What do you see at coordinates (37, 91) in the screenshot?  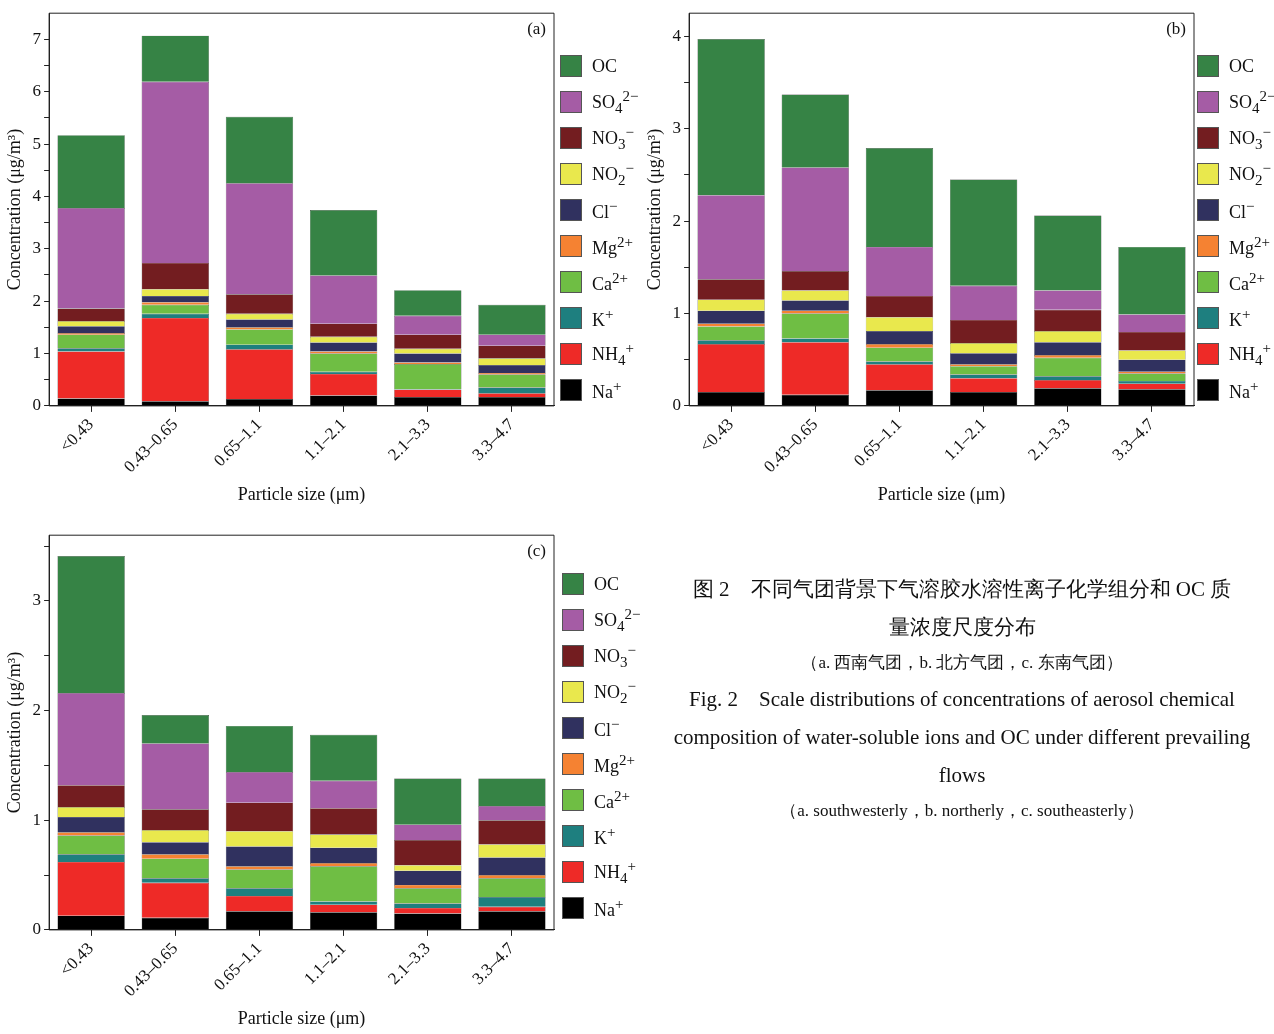 I see `y-tick-label: 6` at bounding box center [37, 91].